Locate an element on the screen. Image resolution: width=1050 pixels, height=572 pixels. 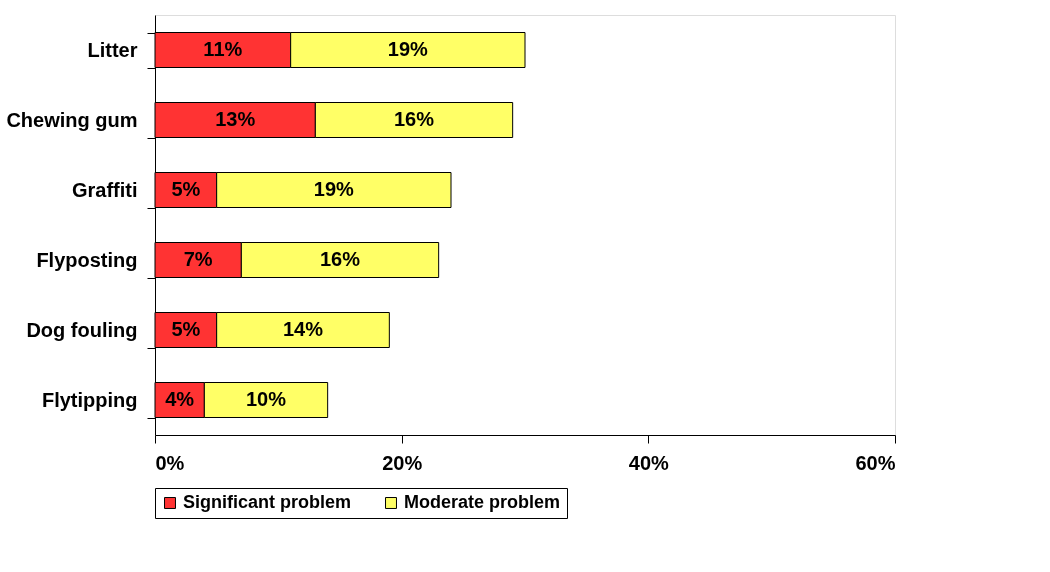
y-tick-label: Flytipping is located at coordinates (89, 399).